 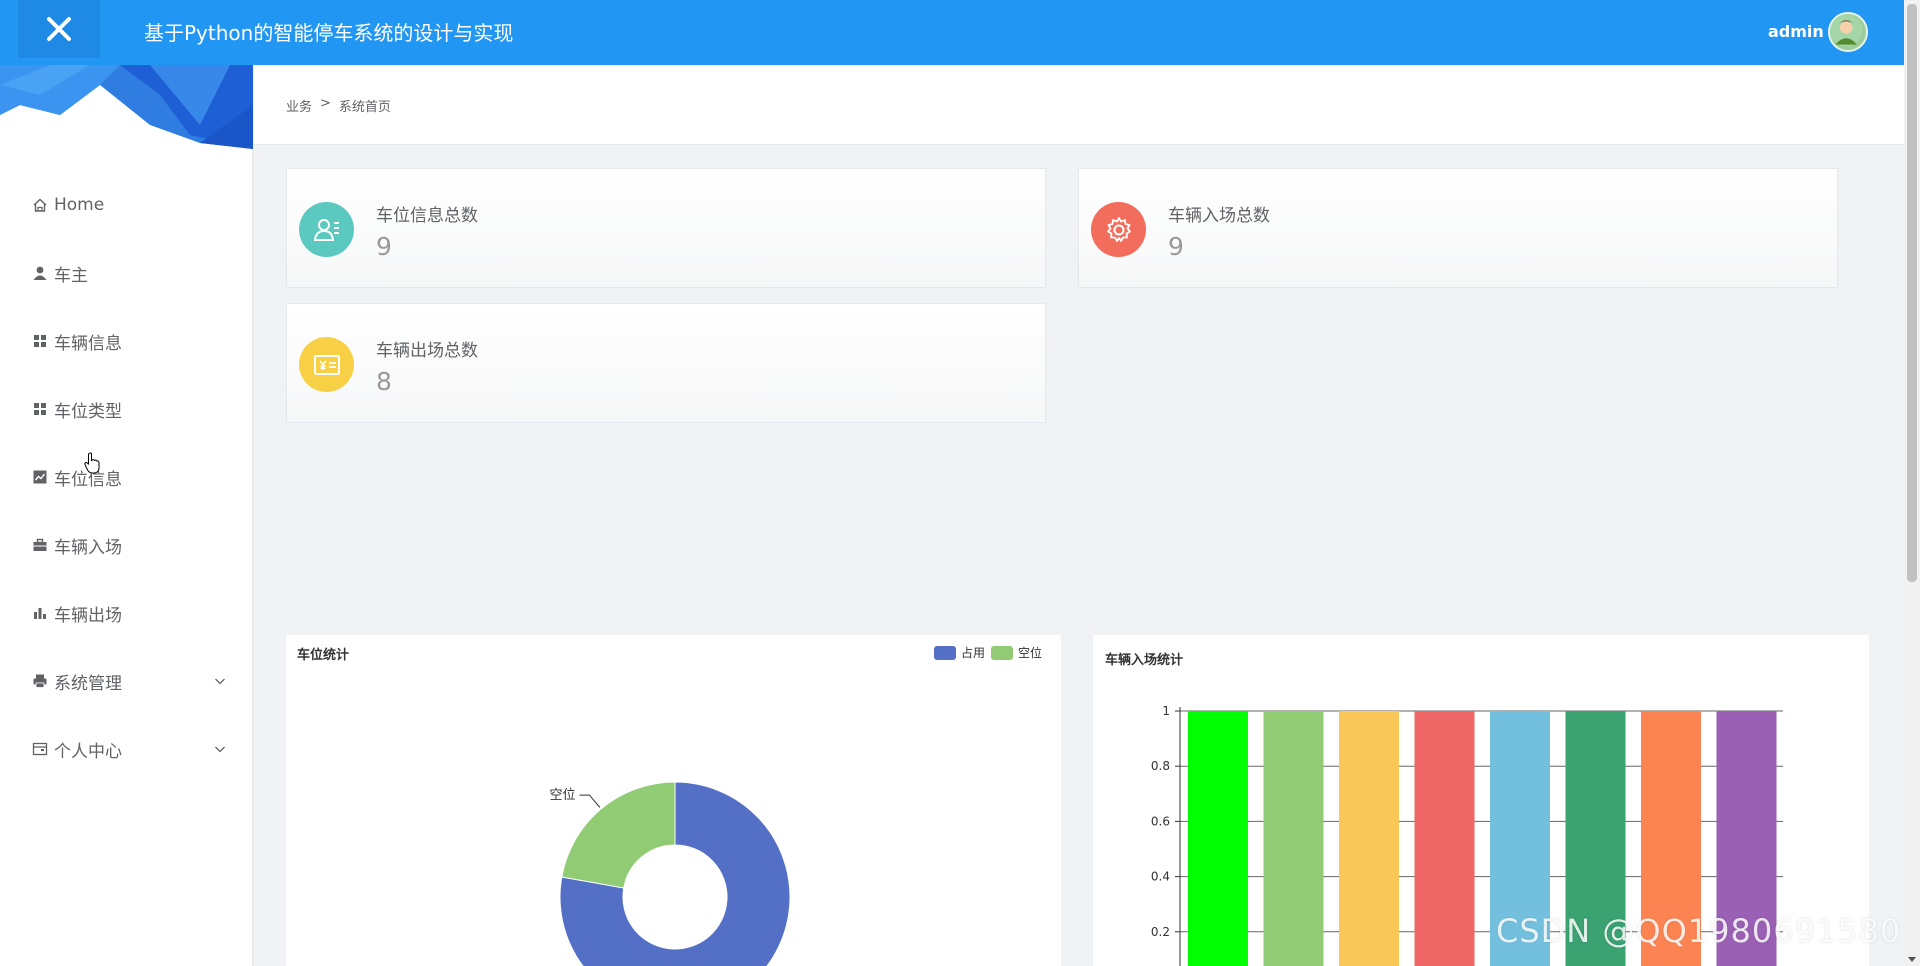 What do you see at coordinates (427, 351) in the screenshot?
I see `stat-label: 车辆出场总数` at bounding box center [427, 351].